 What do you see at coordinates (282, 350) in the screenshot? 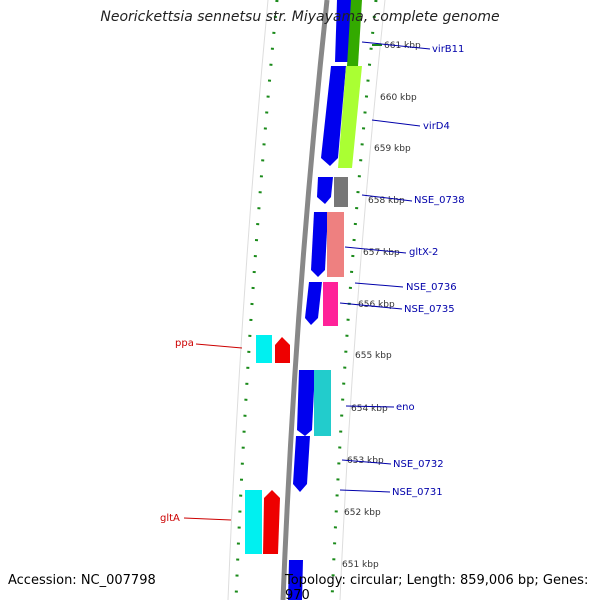
I see `ppa-red-arrow` at bounding box center [282, 350].